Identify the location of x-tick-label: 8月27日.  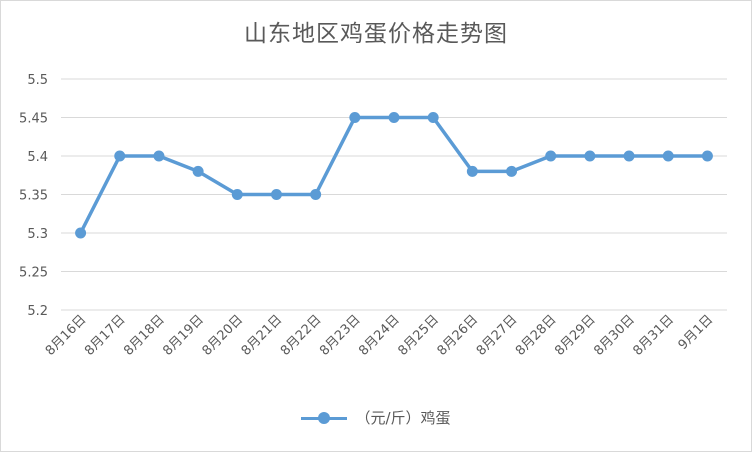
(497, 335).